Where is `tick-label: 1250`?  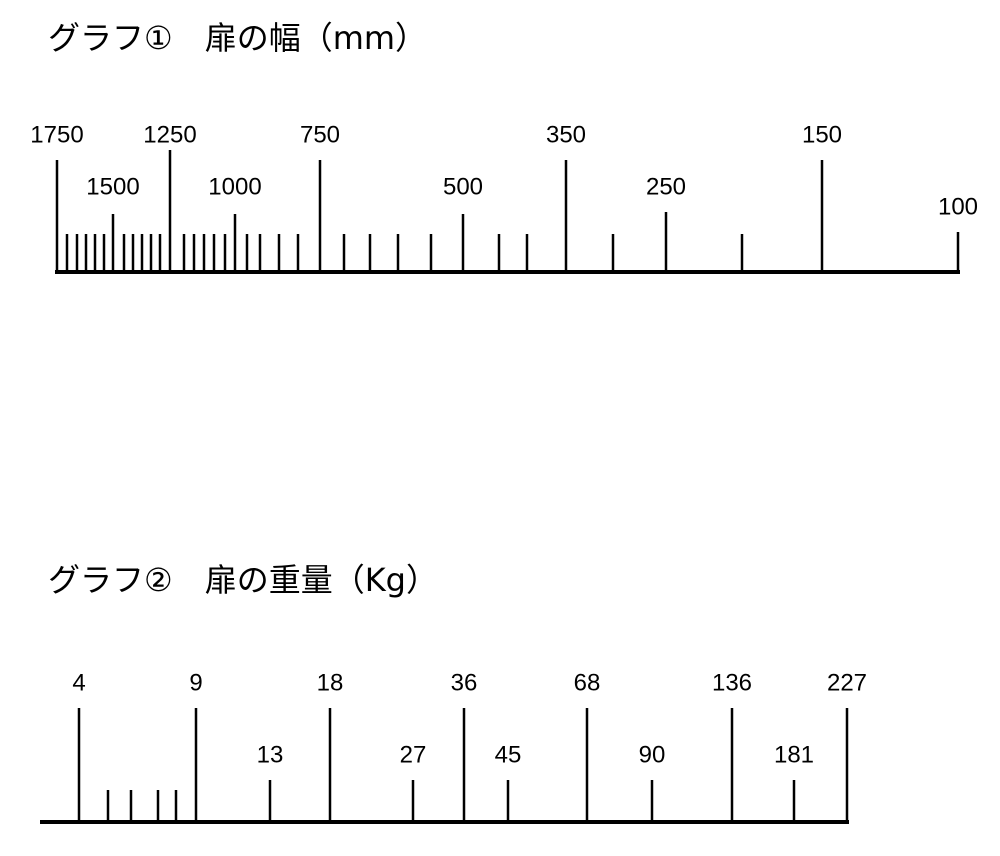 tick-label: 1250 is located at coordinates (169, 134).